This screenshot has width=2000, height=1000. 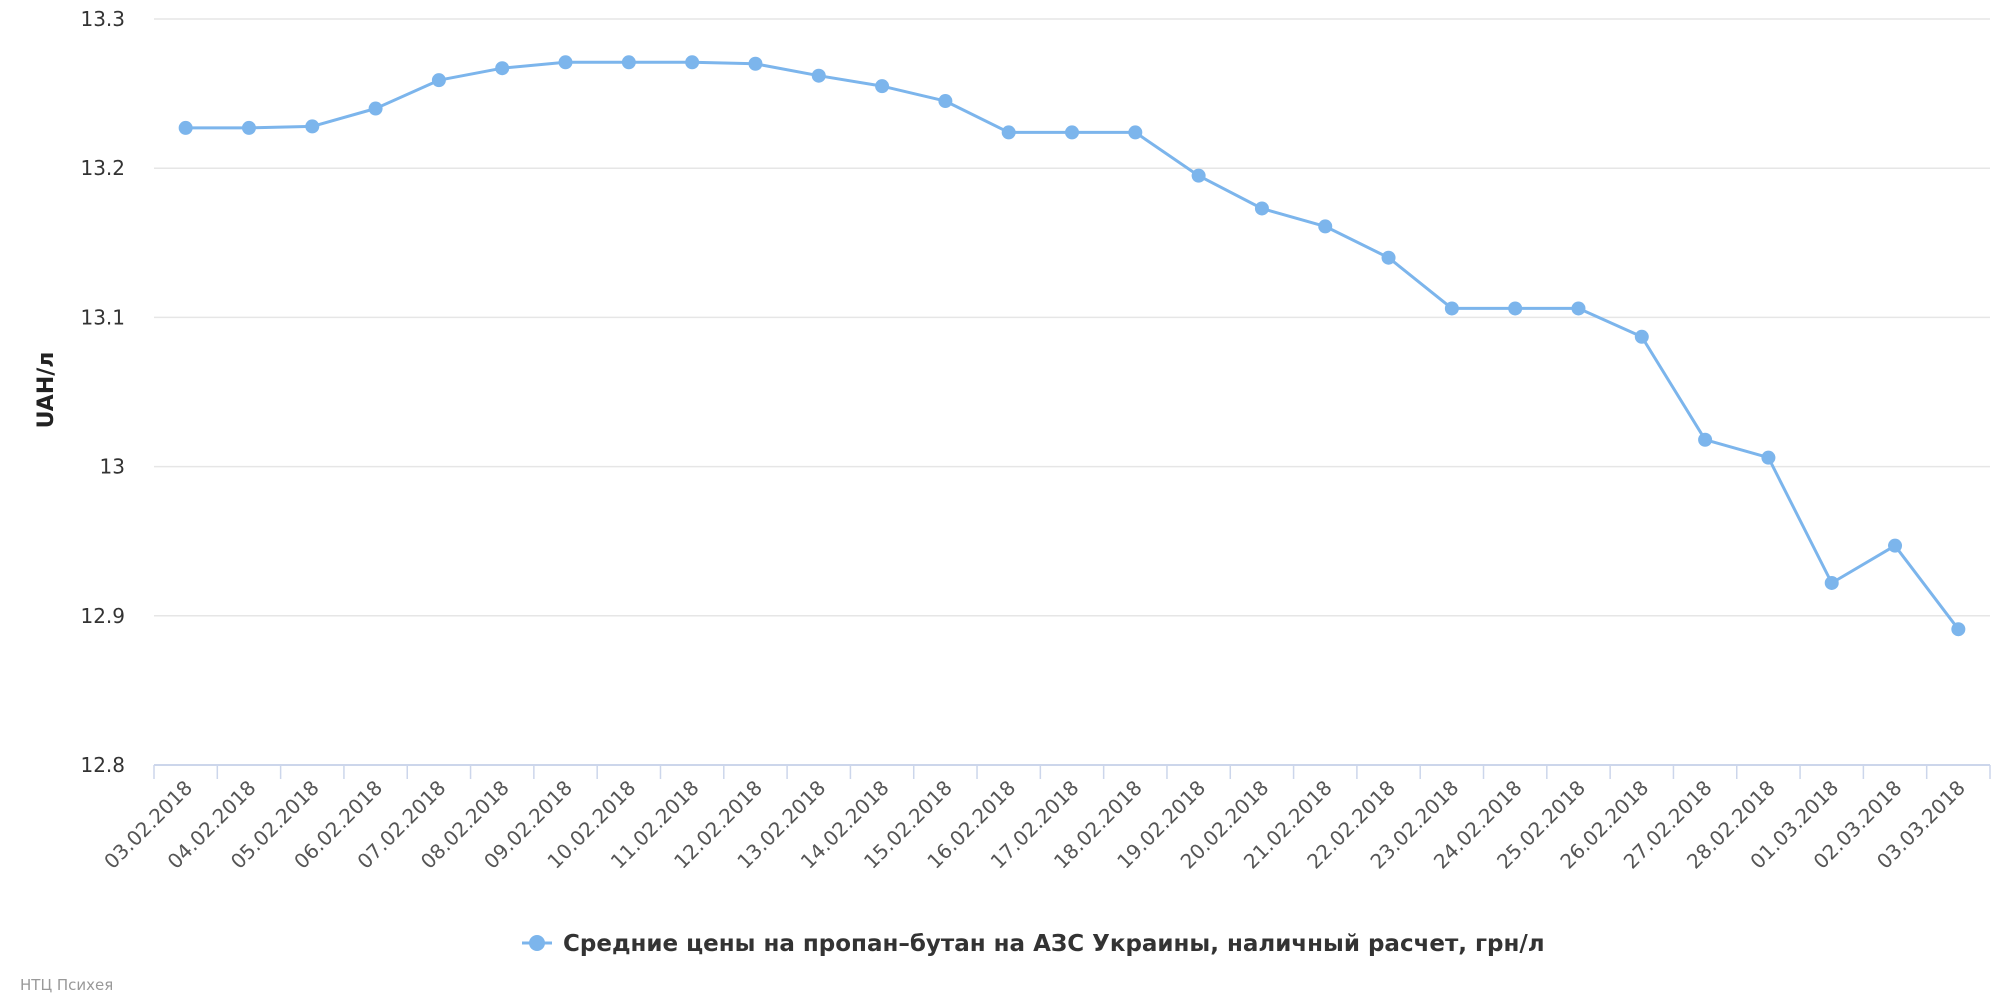 I want to click on y-axis-tick-labels: 13.3 13.2 13.1 13 12.9 12.8, so click(x=102, y=392).